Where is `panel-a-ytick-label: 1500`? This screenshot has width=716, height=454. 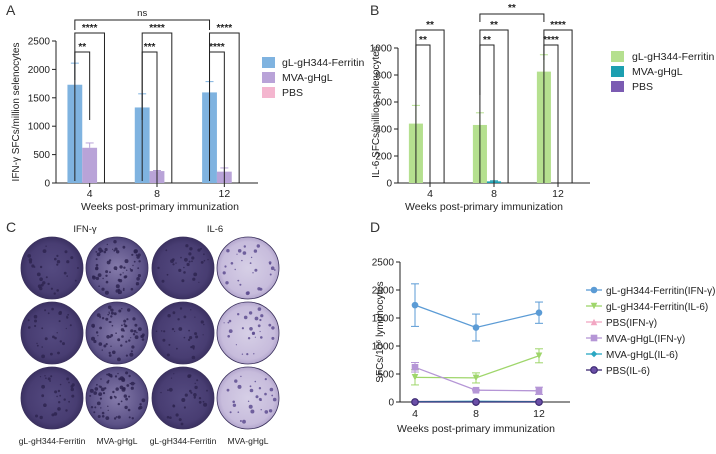
panel-a-ytick-label: 1500 is located at coordinates (39, 98).